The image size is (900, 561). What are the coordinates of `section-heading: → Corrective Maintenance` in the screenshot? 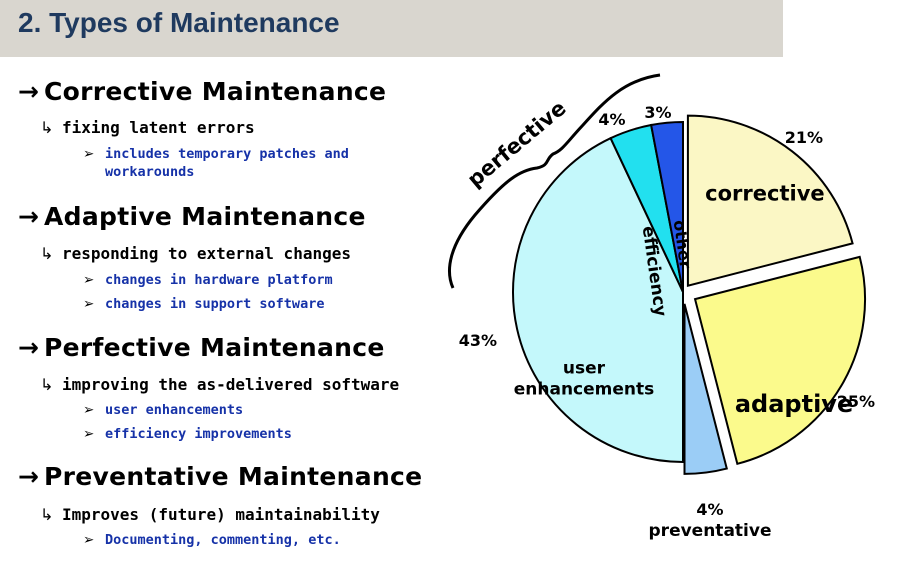 It's located at (202, 91).